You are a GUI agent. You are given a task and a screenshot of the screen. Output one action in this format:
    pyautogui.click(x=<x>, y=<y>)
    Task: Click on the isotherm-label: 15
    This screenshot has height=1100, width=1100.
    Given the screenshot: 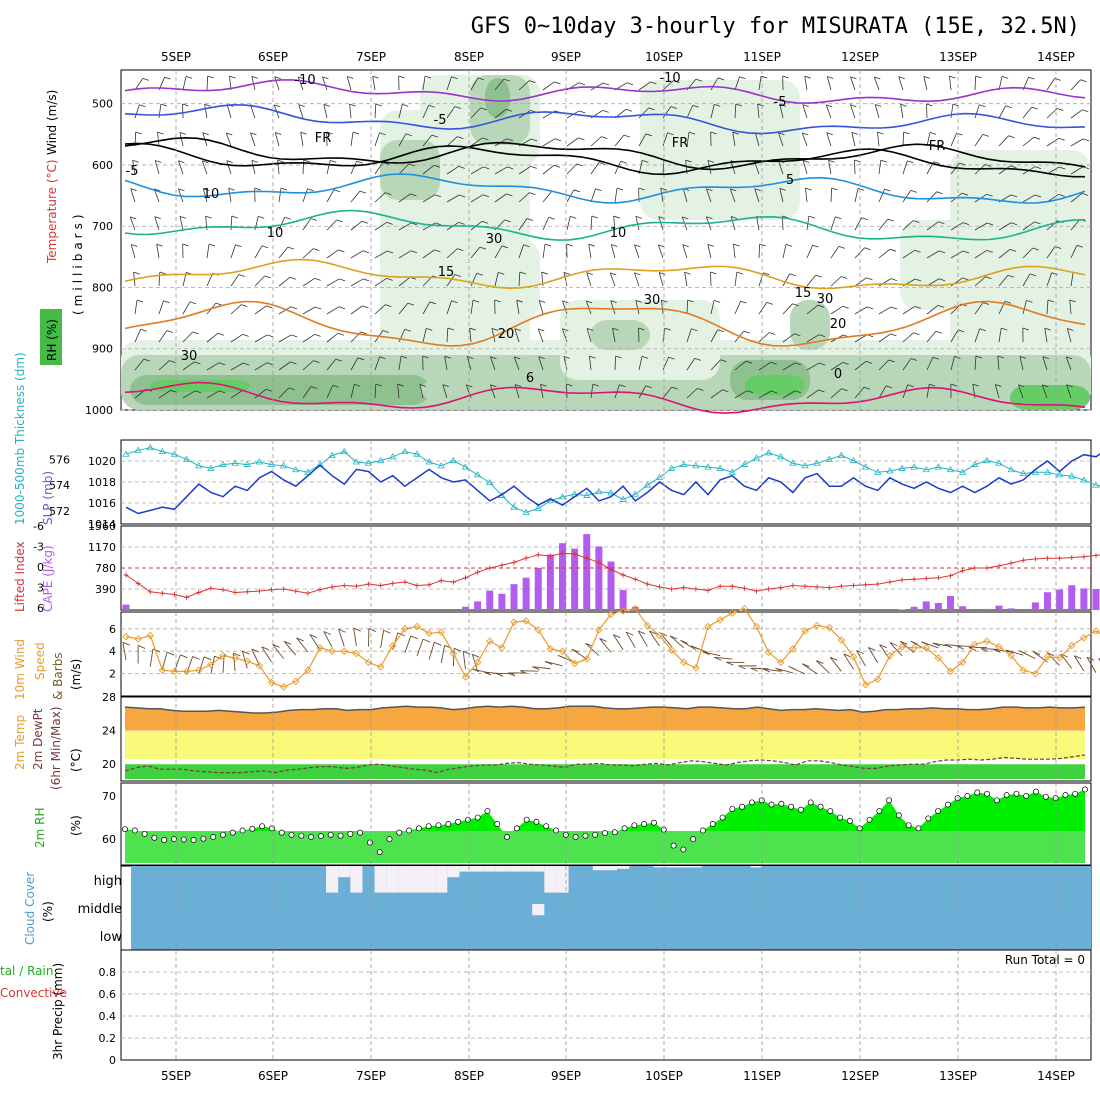 What is the action you would take?
    pyautogui.click(x=803, y=293)
    